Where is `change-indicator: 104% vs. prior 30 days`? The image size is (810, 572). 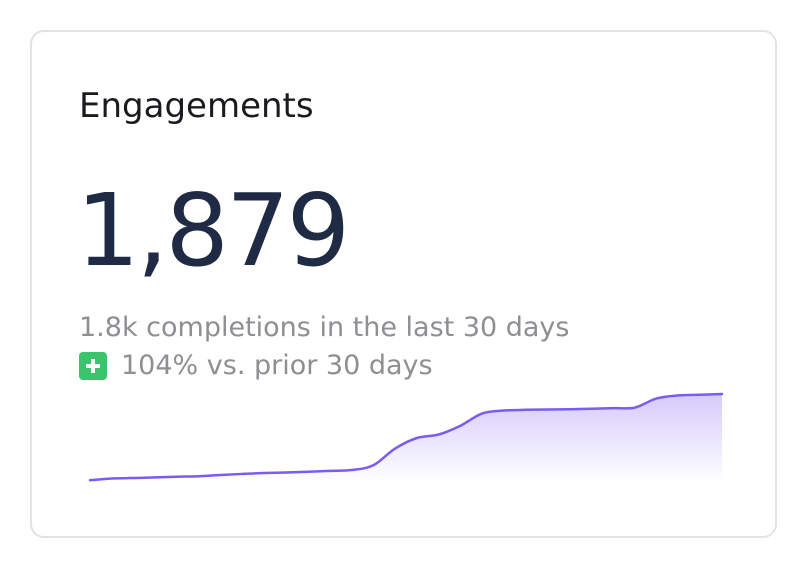
change-indicator: 104% vs. prior 30 days is located at coordinates (256, 366).